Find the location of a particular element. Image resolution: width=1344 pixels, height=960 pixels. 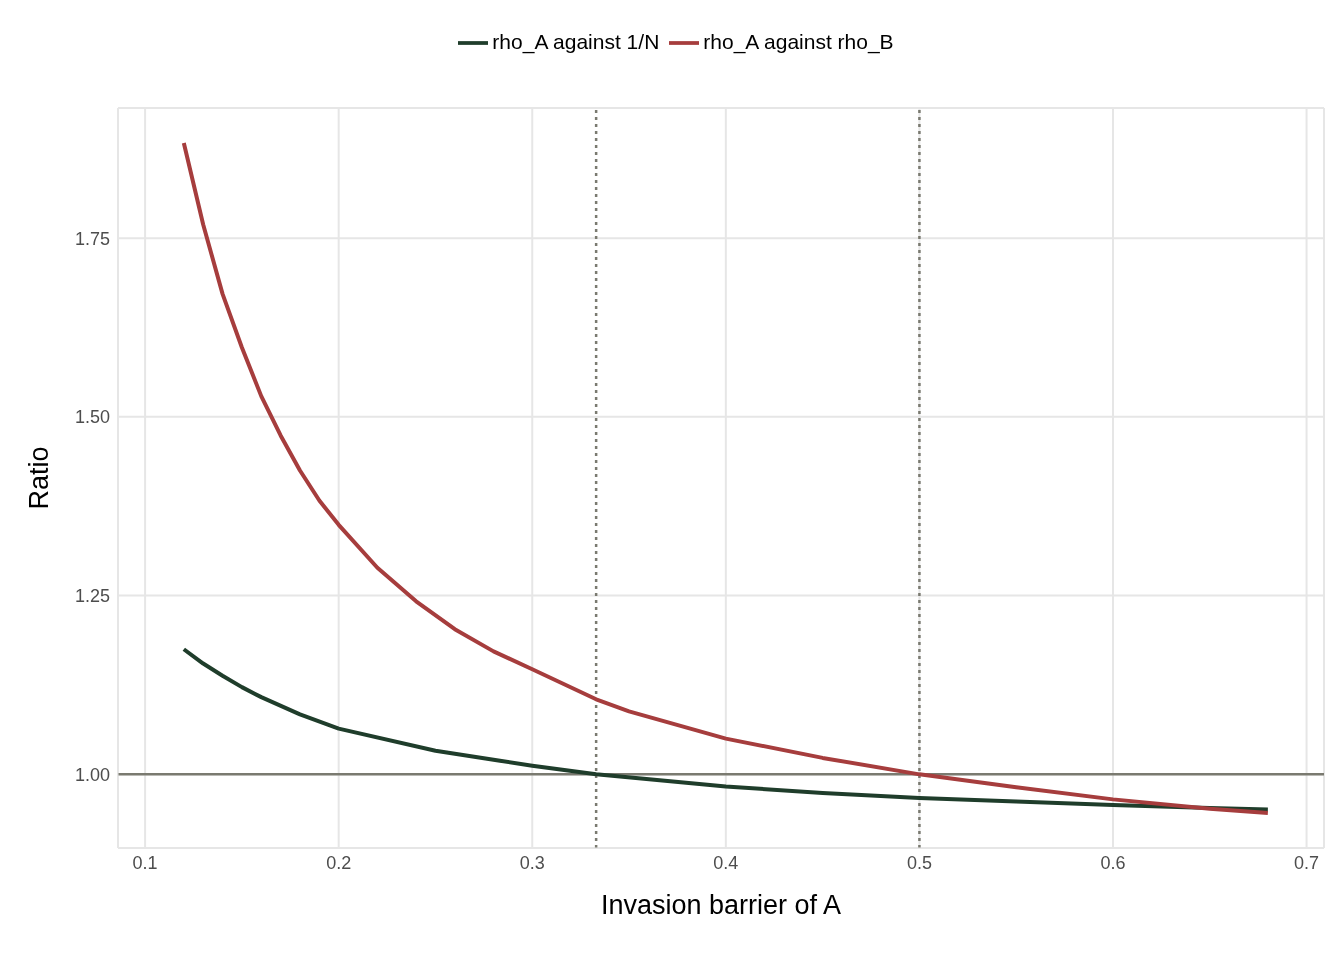

y-tick-label: 1.00 is located at coordinates (92, 774).